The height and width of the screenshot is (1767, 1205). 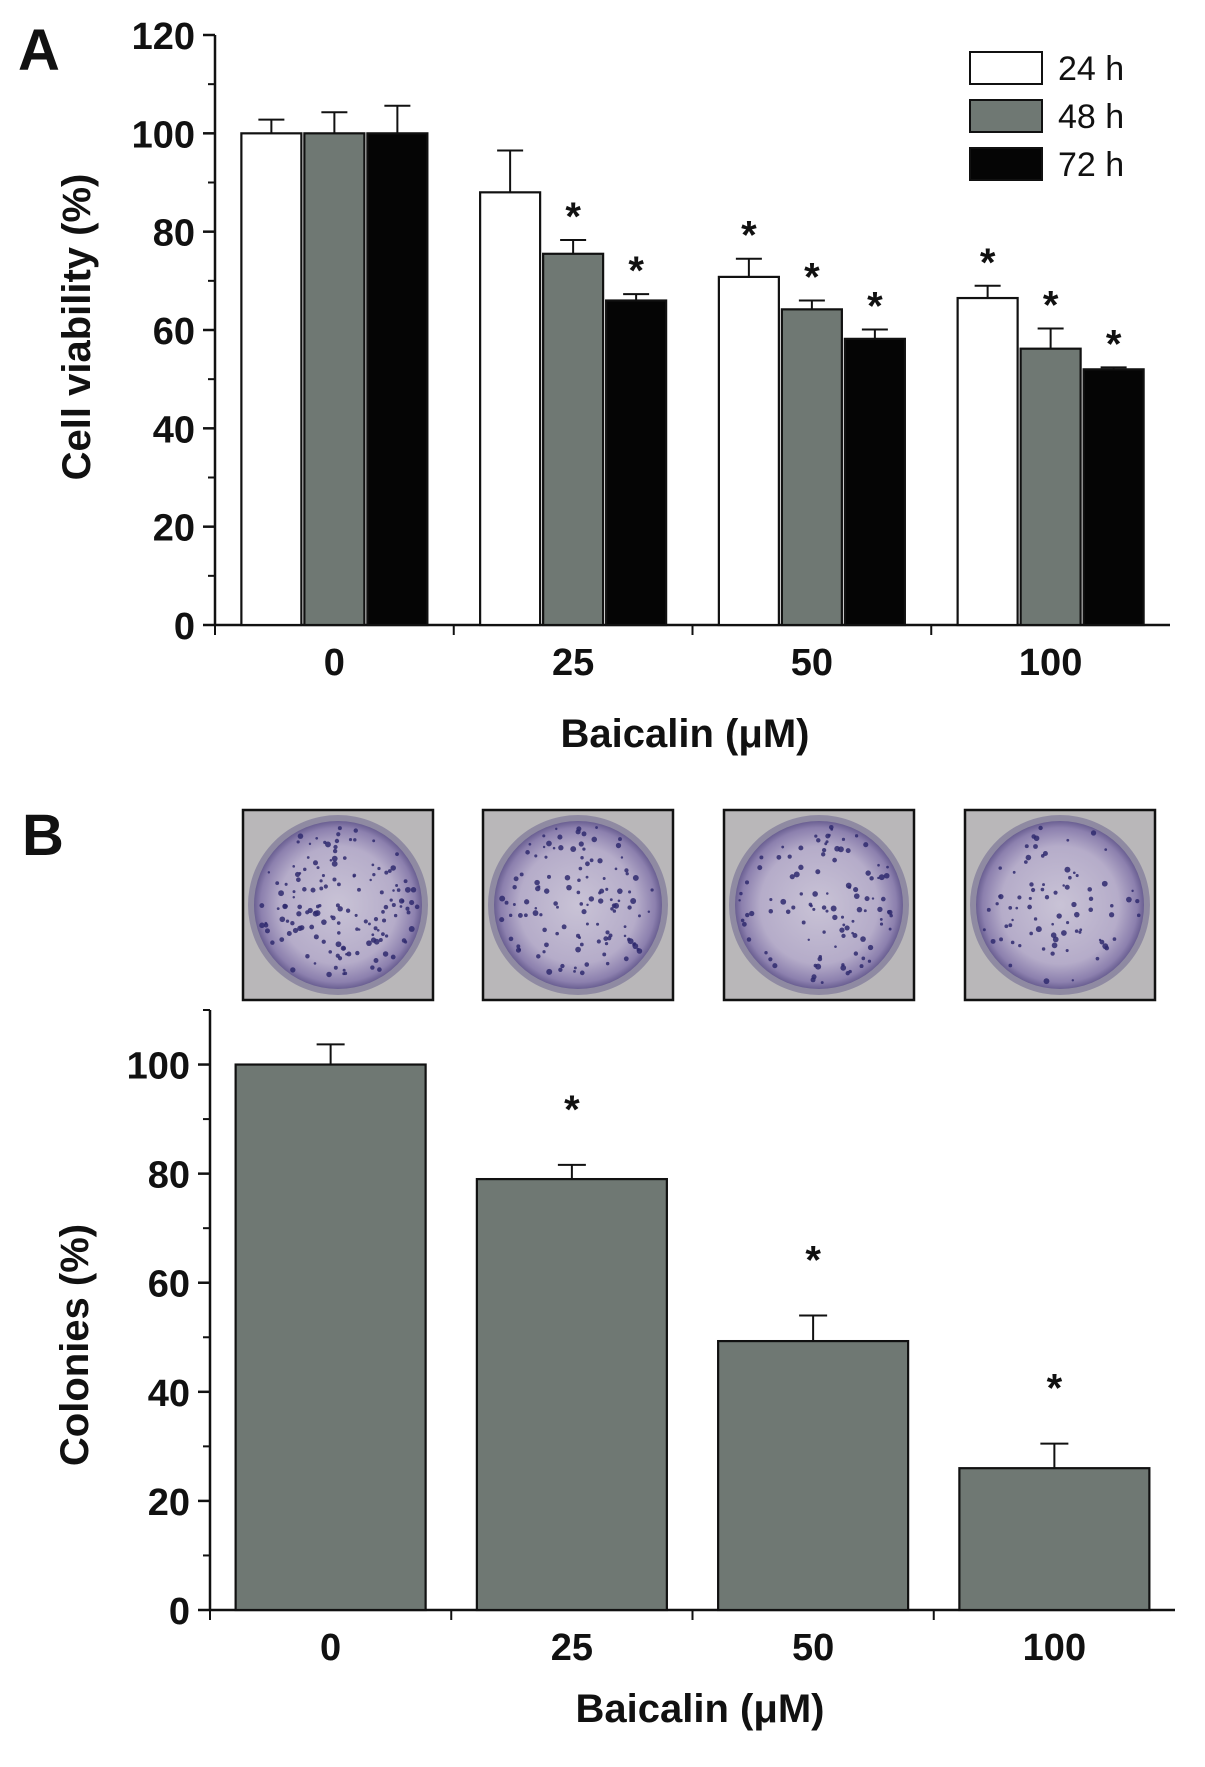 I want to click on panel-a-label: A, so click(x=39, y=50).